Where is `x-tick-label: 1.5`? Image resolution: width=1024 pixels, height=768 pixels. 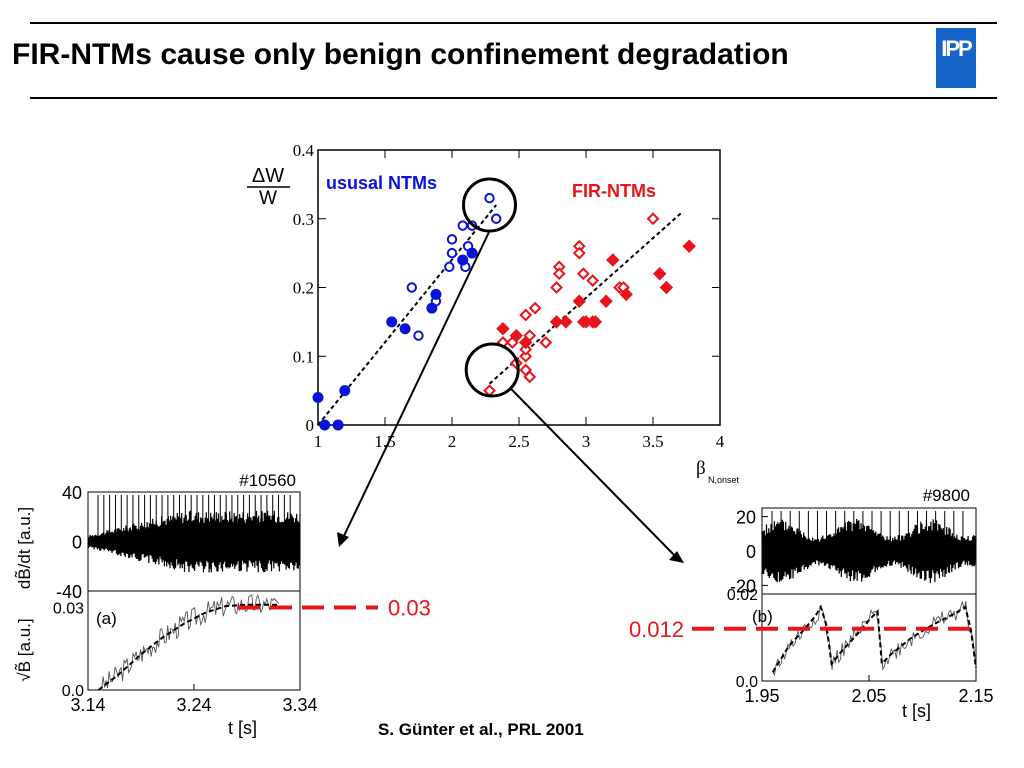 x-tick-label: 1.5 is located at coordinates (384, 441).